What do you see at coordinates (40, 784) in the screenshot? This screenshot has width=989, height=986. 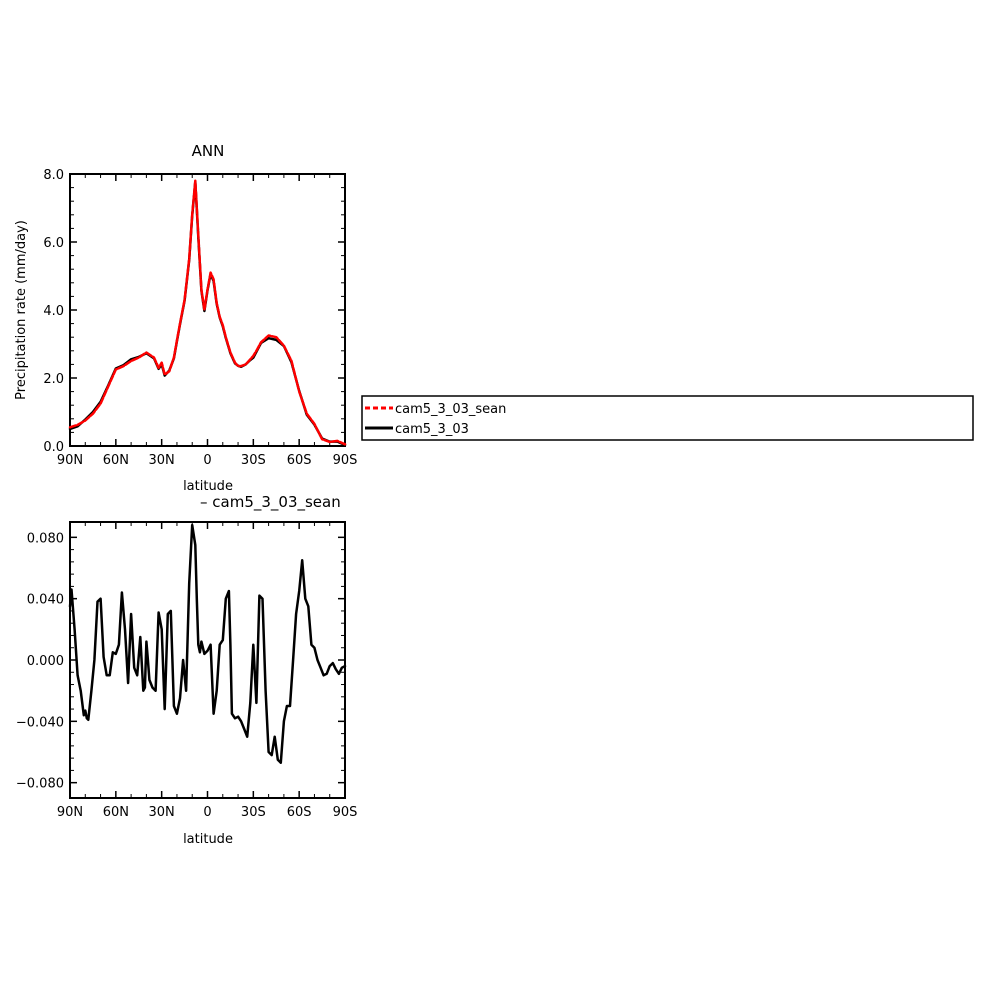 I see `bottom-chart-ytick-label: −0.080` at bounding box center [40, 784].